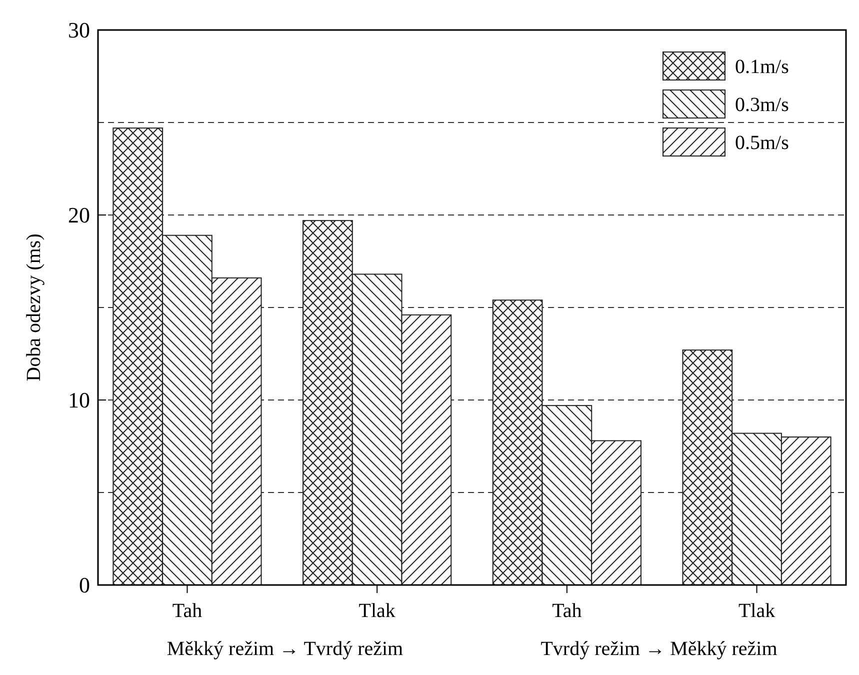  I want to click on y-axis-title: Doba odezvy (ms), so click(34, 308).